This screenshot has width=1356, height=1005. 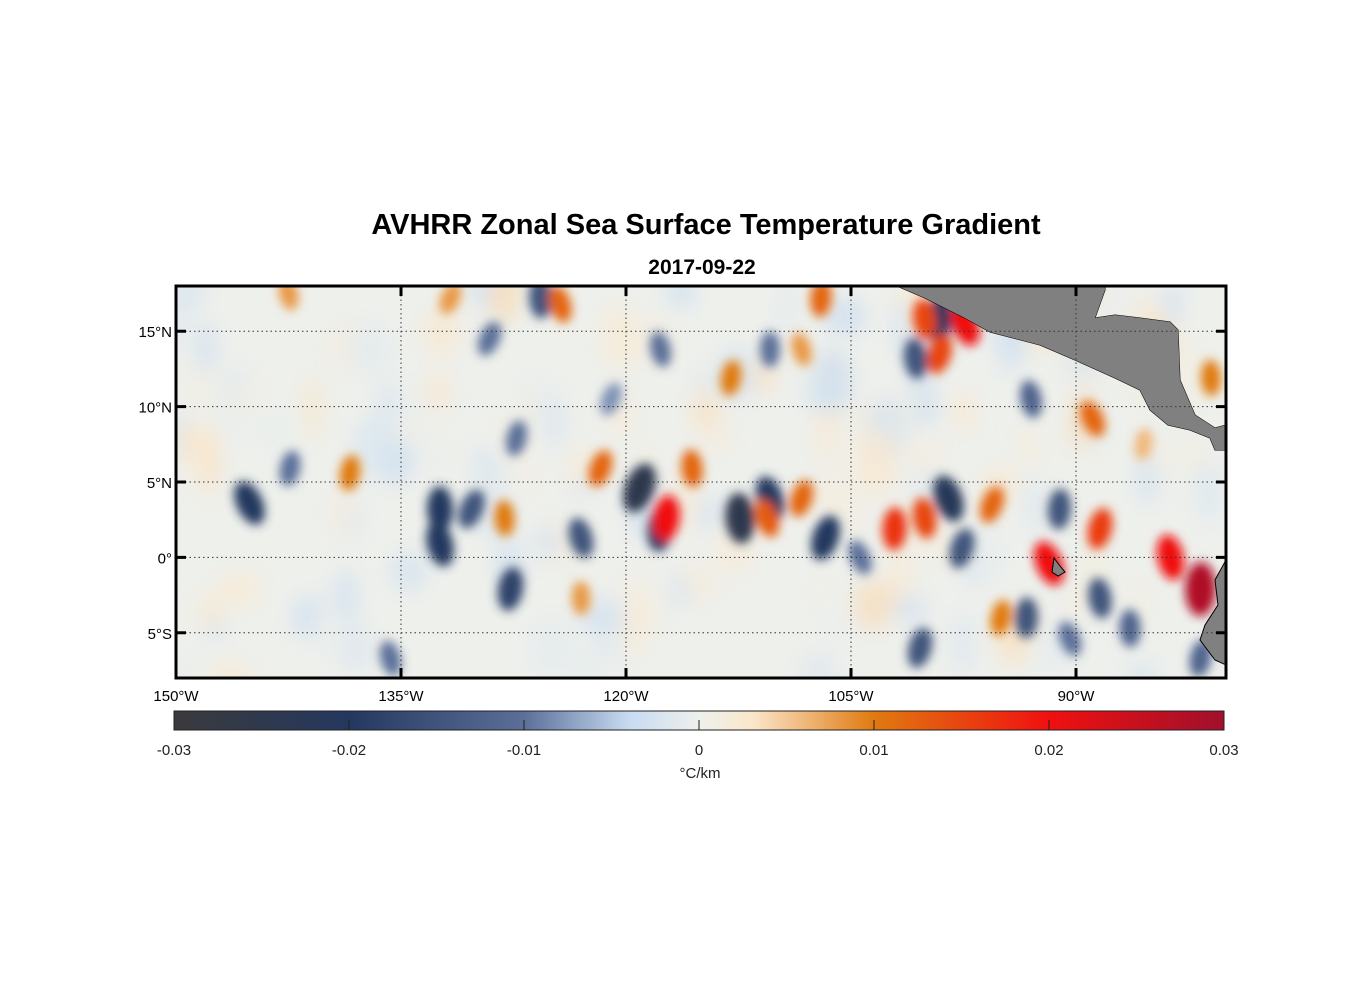 I want to click on y-tick-label: 15°N, so click(x=155, y=332).